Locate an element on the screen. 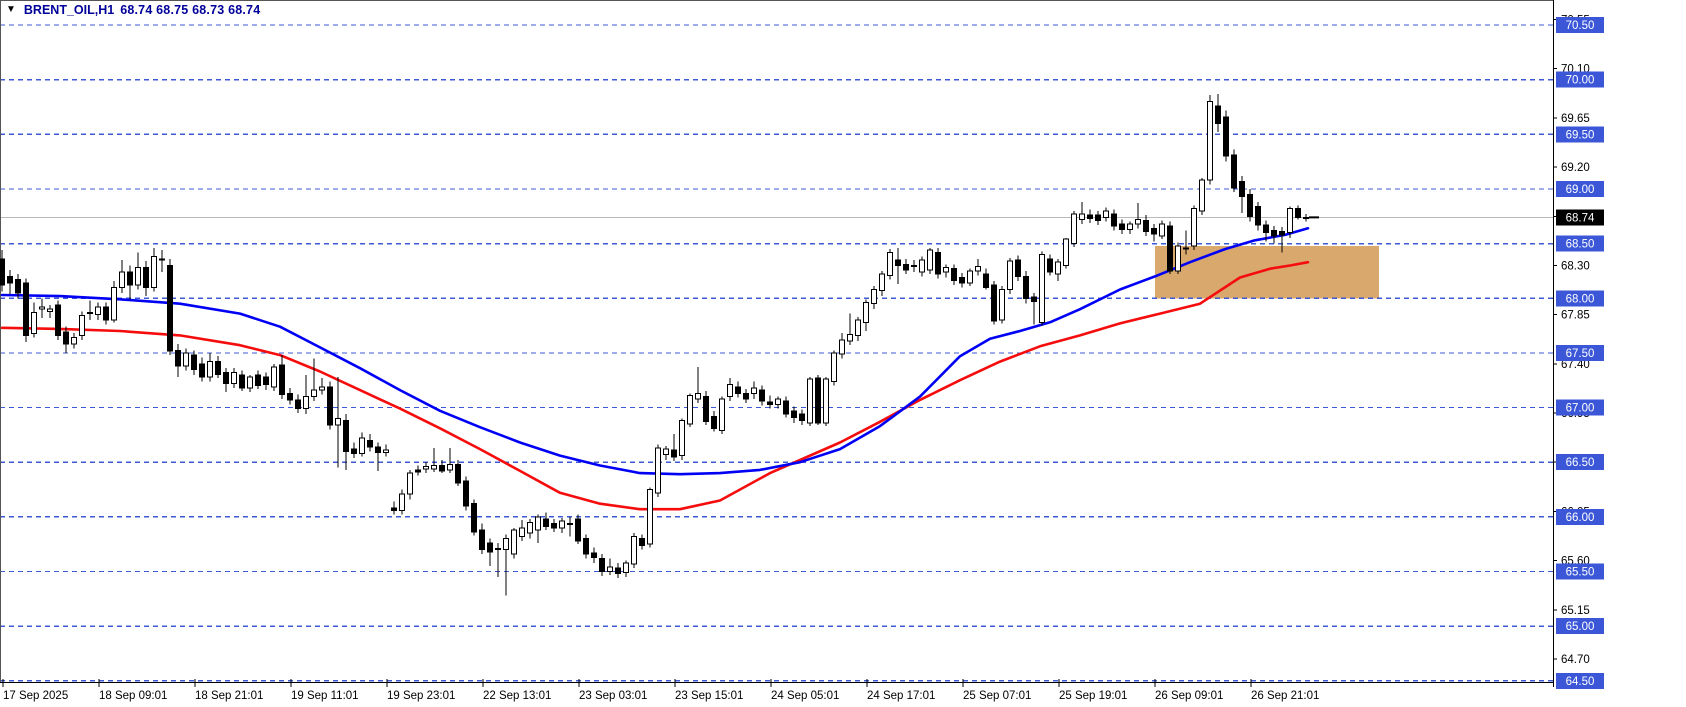 Image resolution: width=1686 pixels, height=707 pixels. symbol-timeframe-label: BRENT_OIL,H1 is located at coordinates (69, 10).